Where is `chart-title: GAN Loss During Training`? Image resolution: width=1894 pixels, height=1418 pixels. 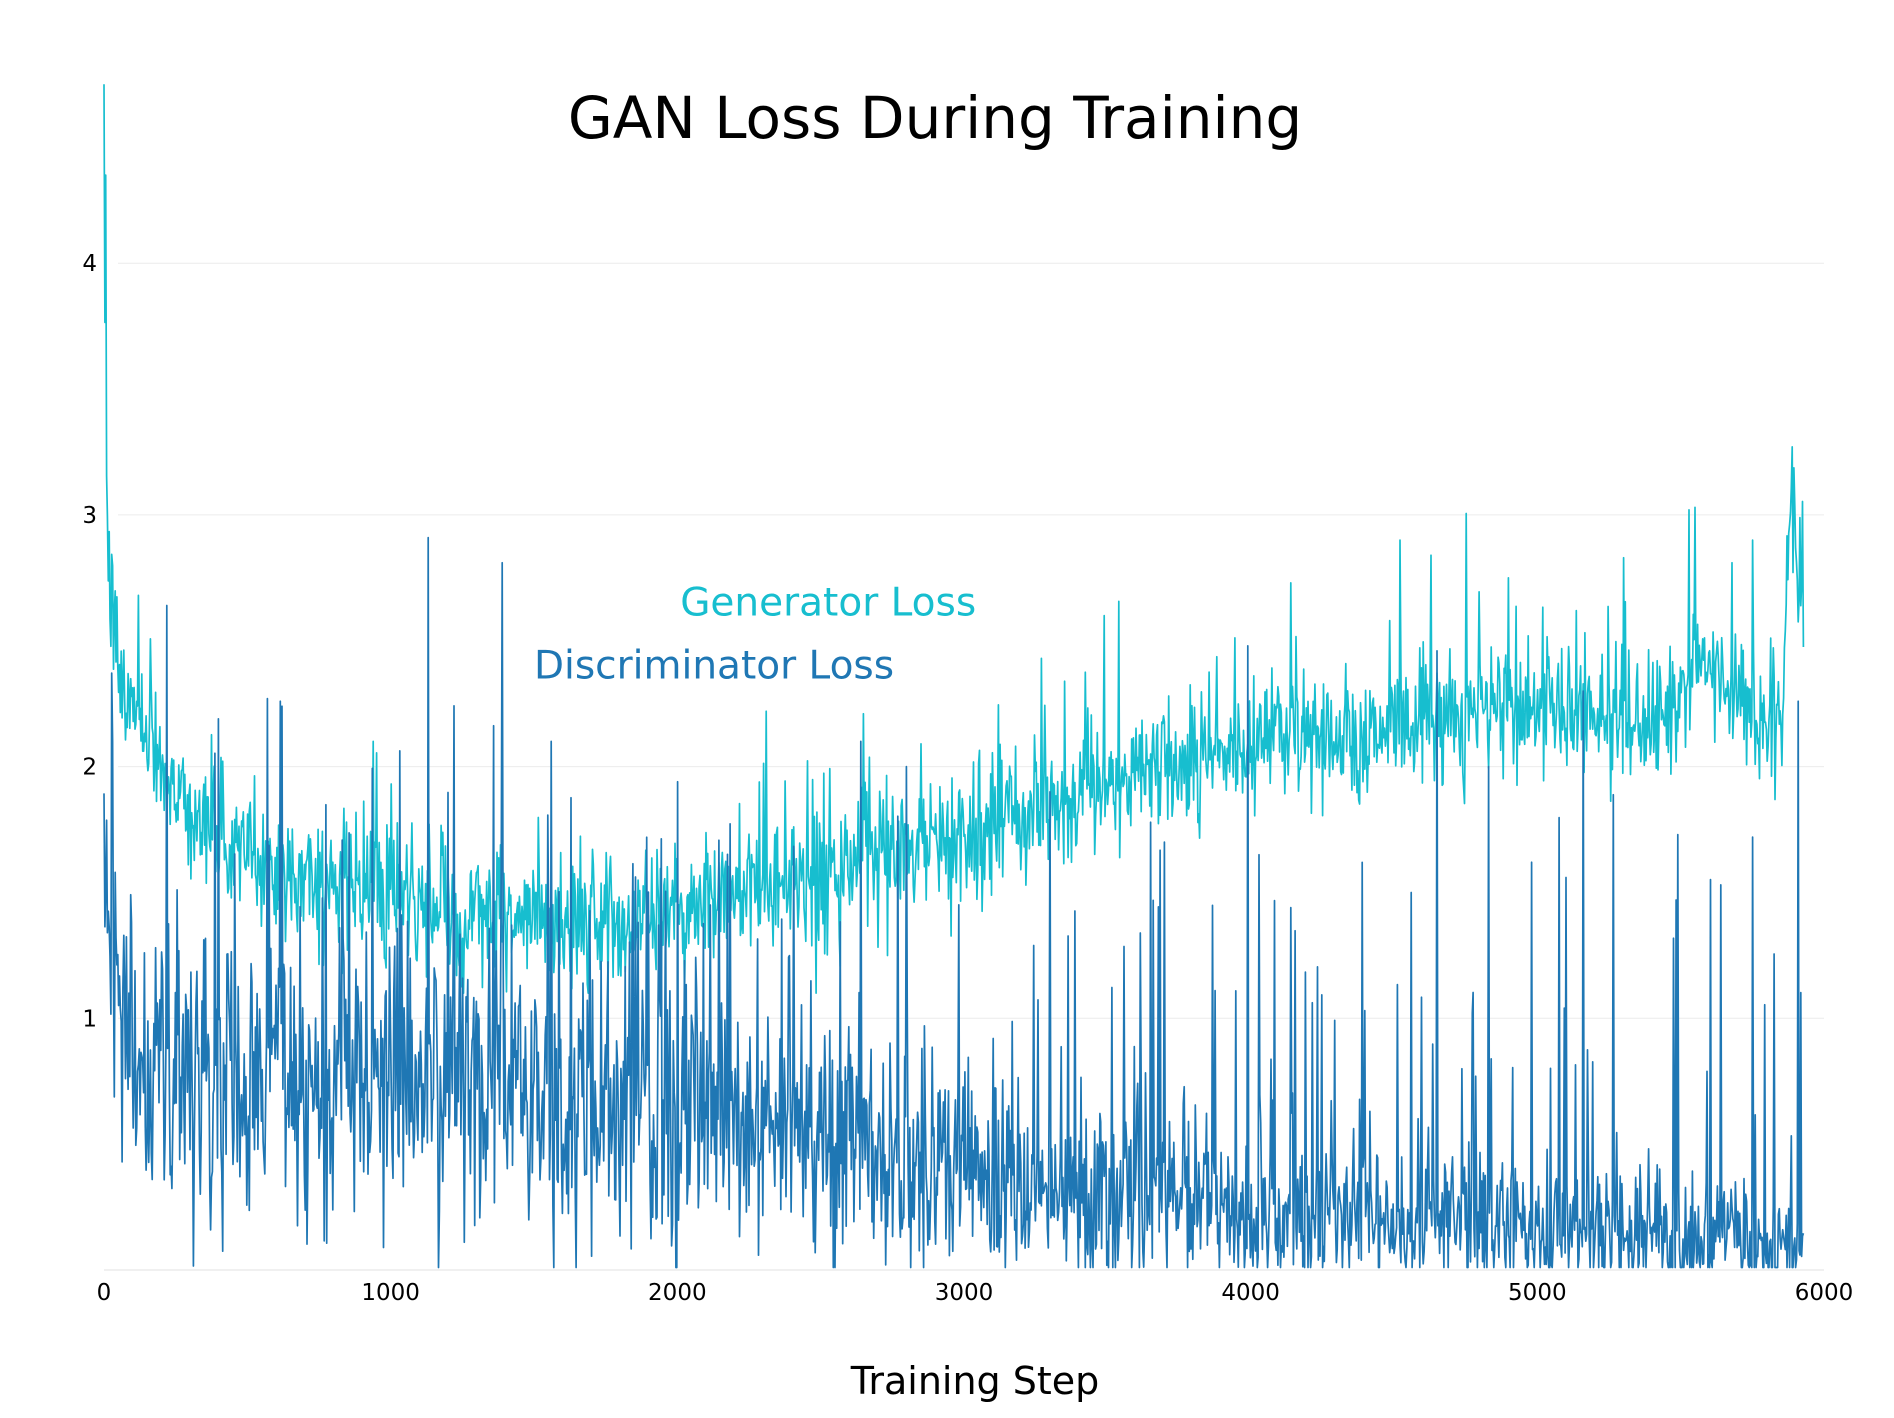
chart-title: GAN Loss During Training is located at coordinates (935, 118).